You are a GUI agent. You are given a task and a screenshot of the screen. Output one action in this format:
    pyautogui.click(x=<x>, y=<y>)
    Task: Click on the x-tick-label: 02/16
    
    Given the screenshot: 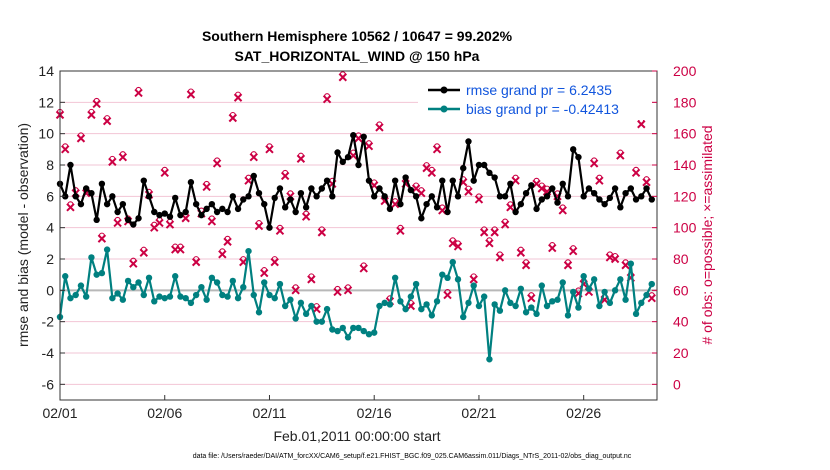 What is the action you would take?
    pyautogui.click(x=374, y=413)
    